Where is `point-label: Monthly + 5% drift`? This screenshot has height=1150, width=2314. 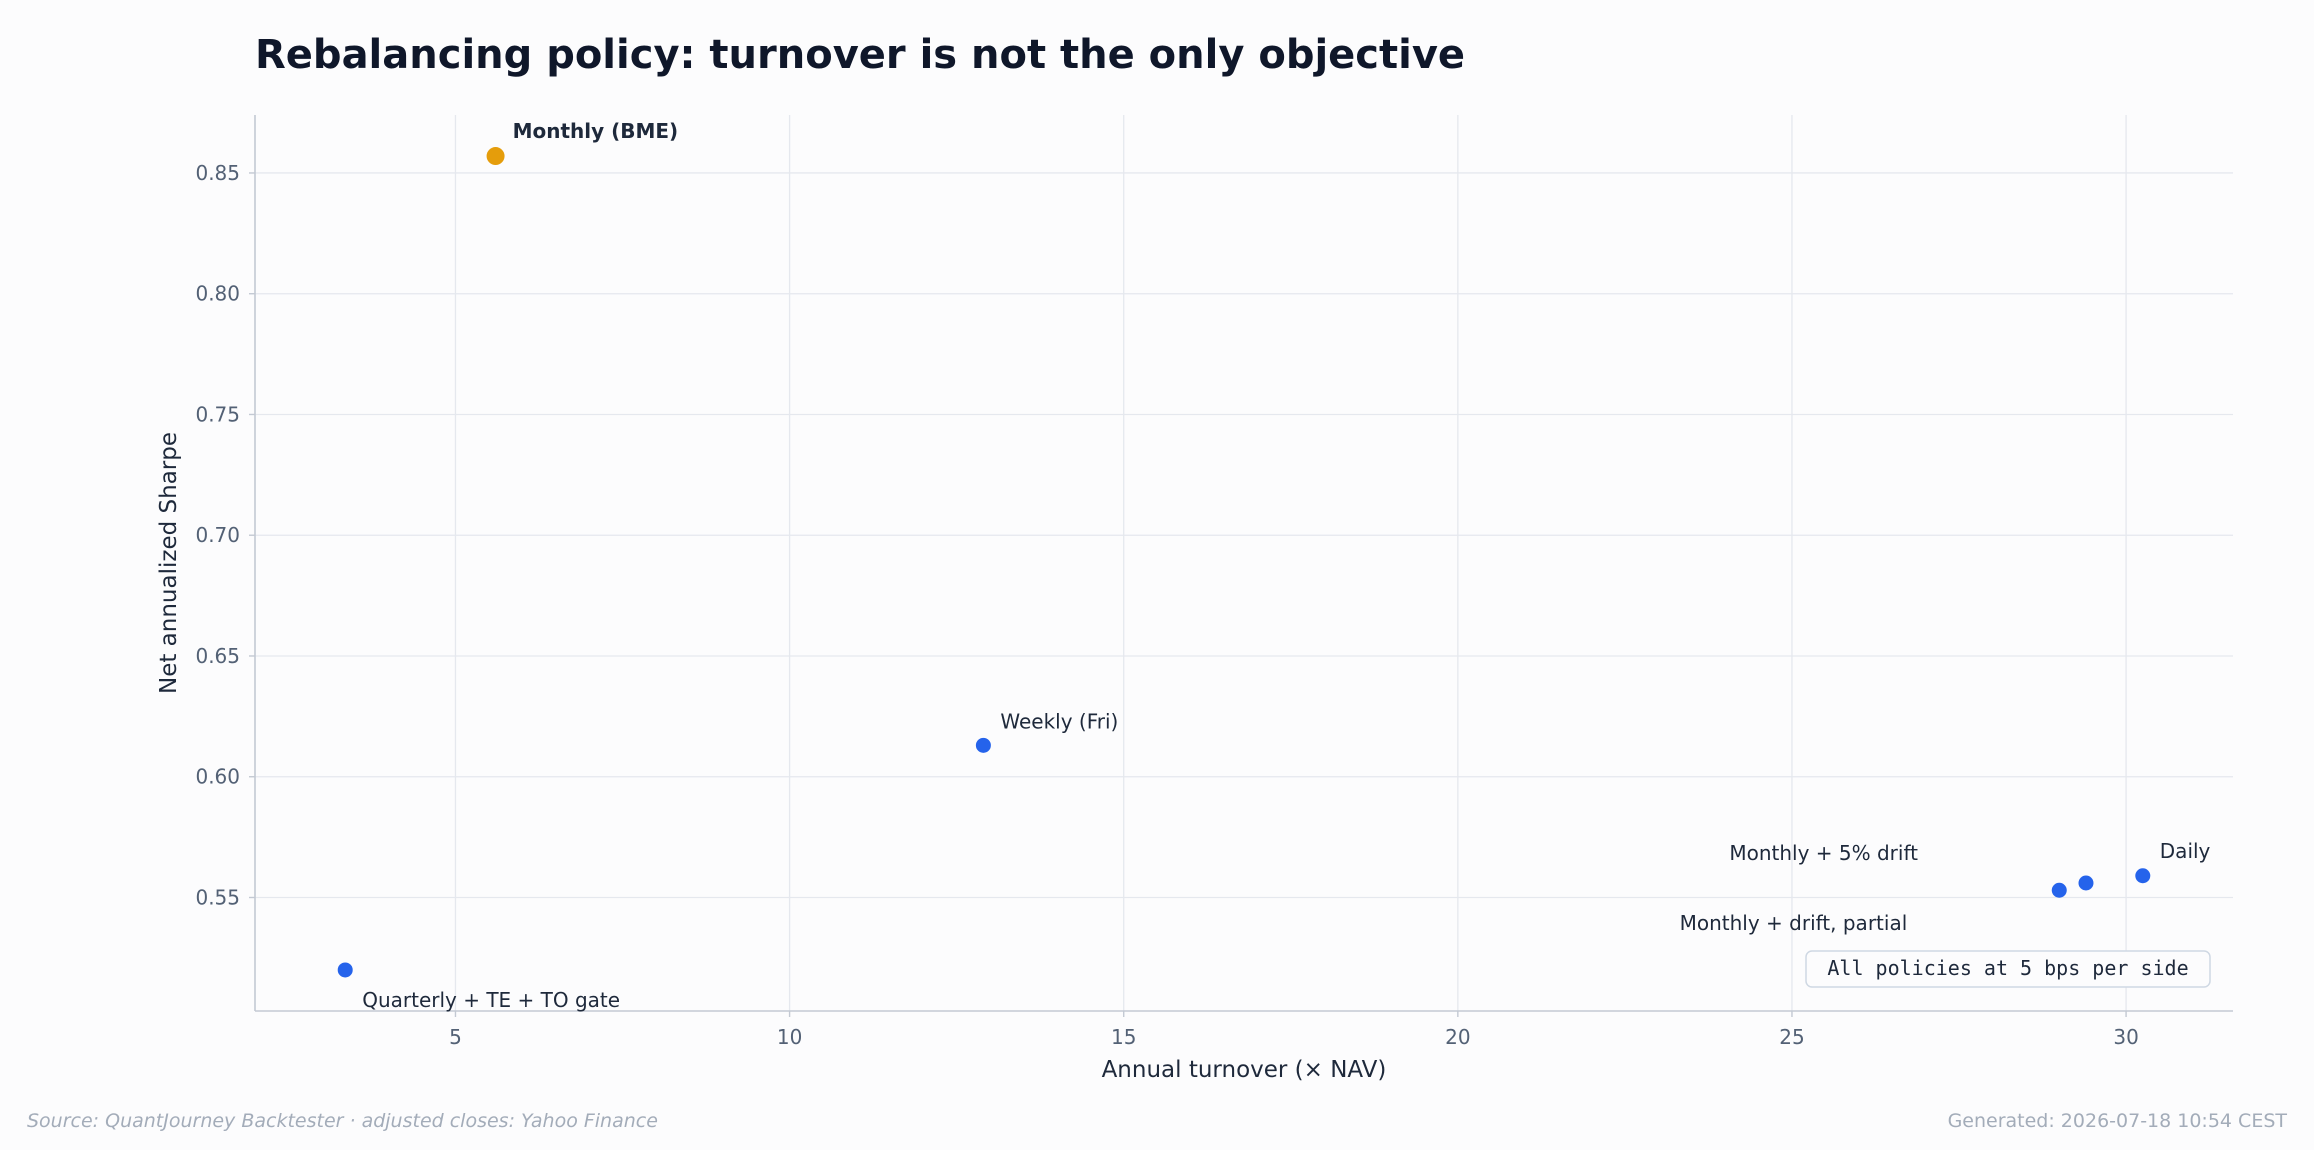 point-label: Monthly + 5% drift is located at coordinates (1823, 853).